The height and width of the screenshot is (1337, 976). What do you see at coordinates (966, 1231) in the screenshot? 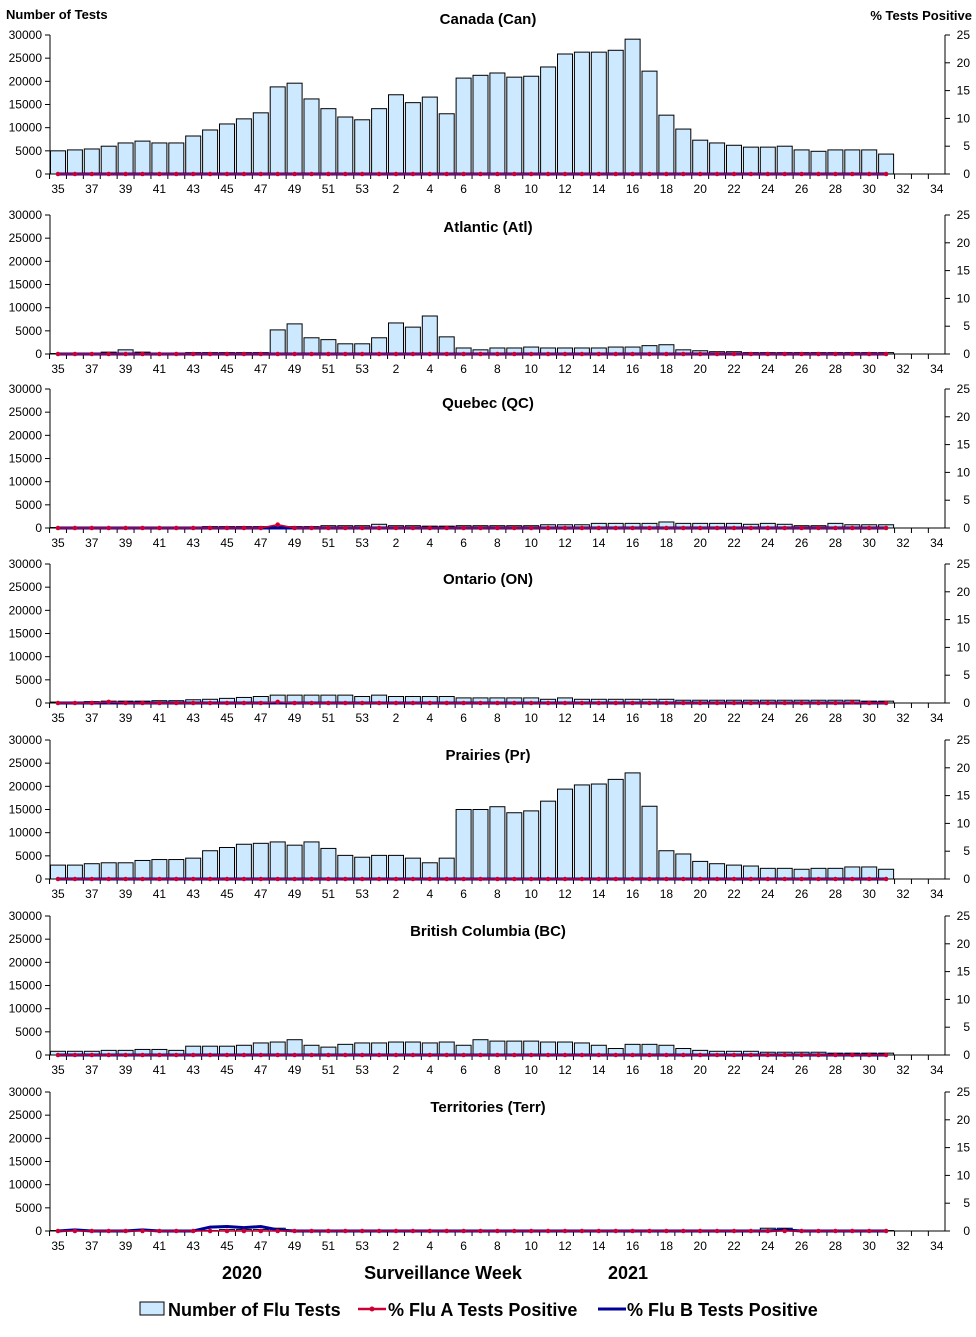
I see `right-tick-label: 0` at bounding box center [966, 1231].